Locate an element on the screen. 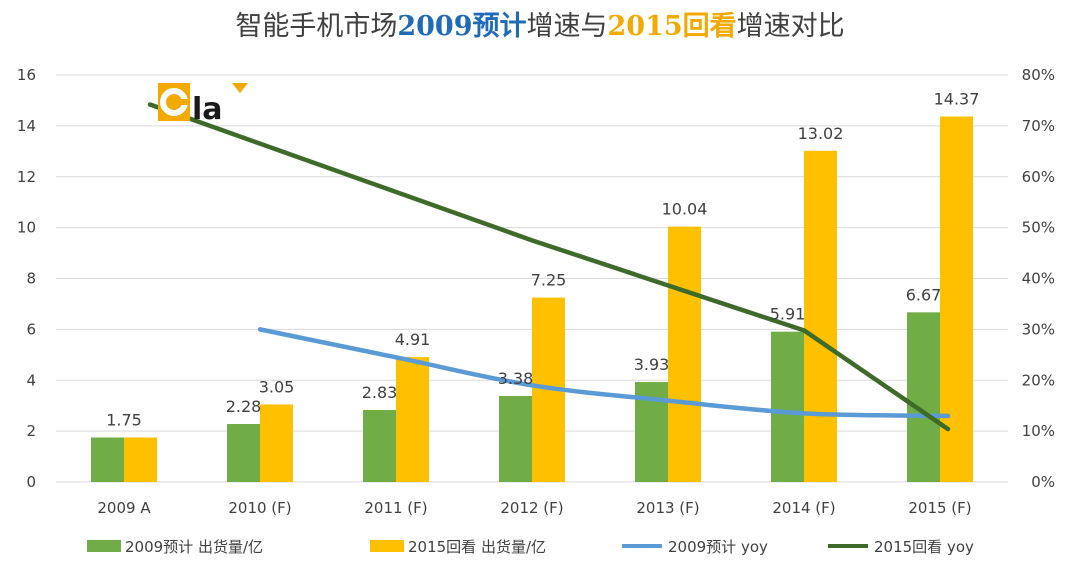 The height and width of the screenshot is (576, 1080). y-right-tick-label: 40% is located at coordinates (1038, 279).